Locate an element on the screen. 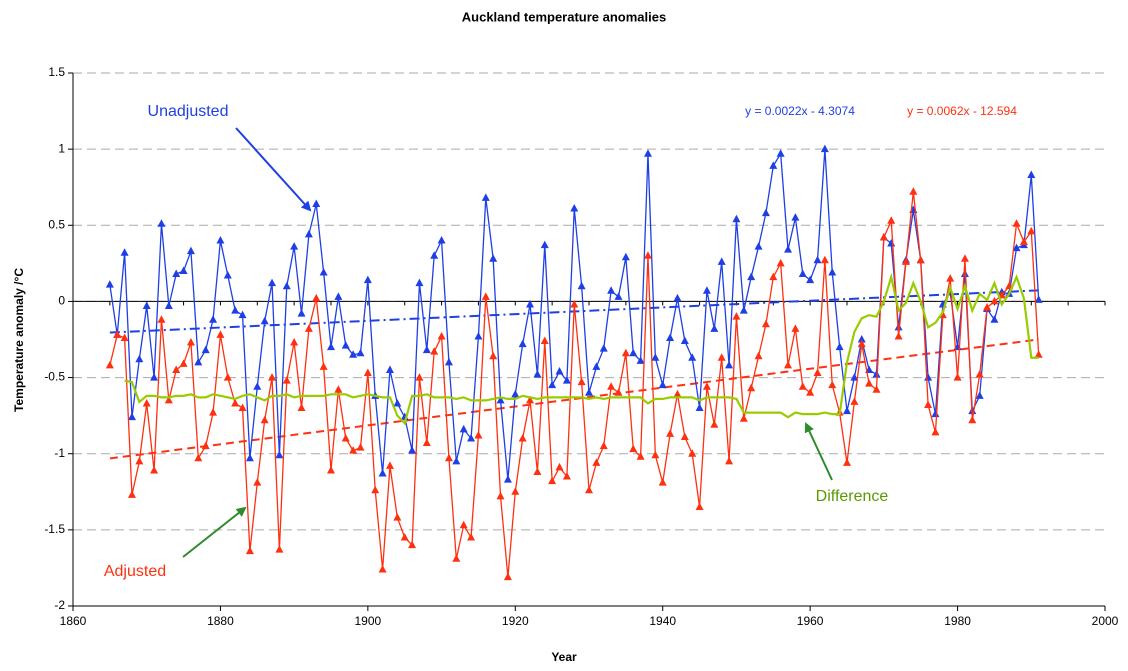 This screenshot has height=671, width=1128. x-tick-label: 1940 is located at coordinates (662, 621).